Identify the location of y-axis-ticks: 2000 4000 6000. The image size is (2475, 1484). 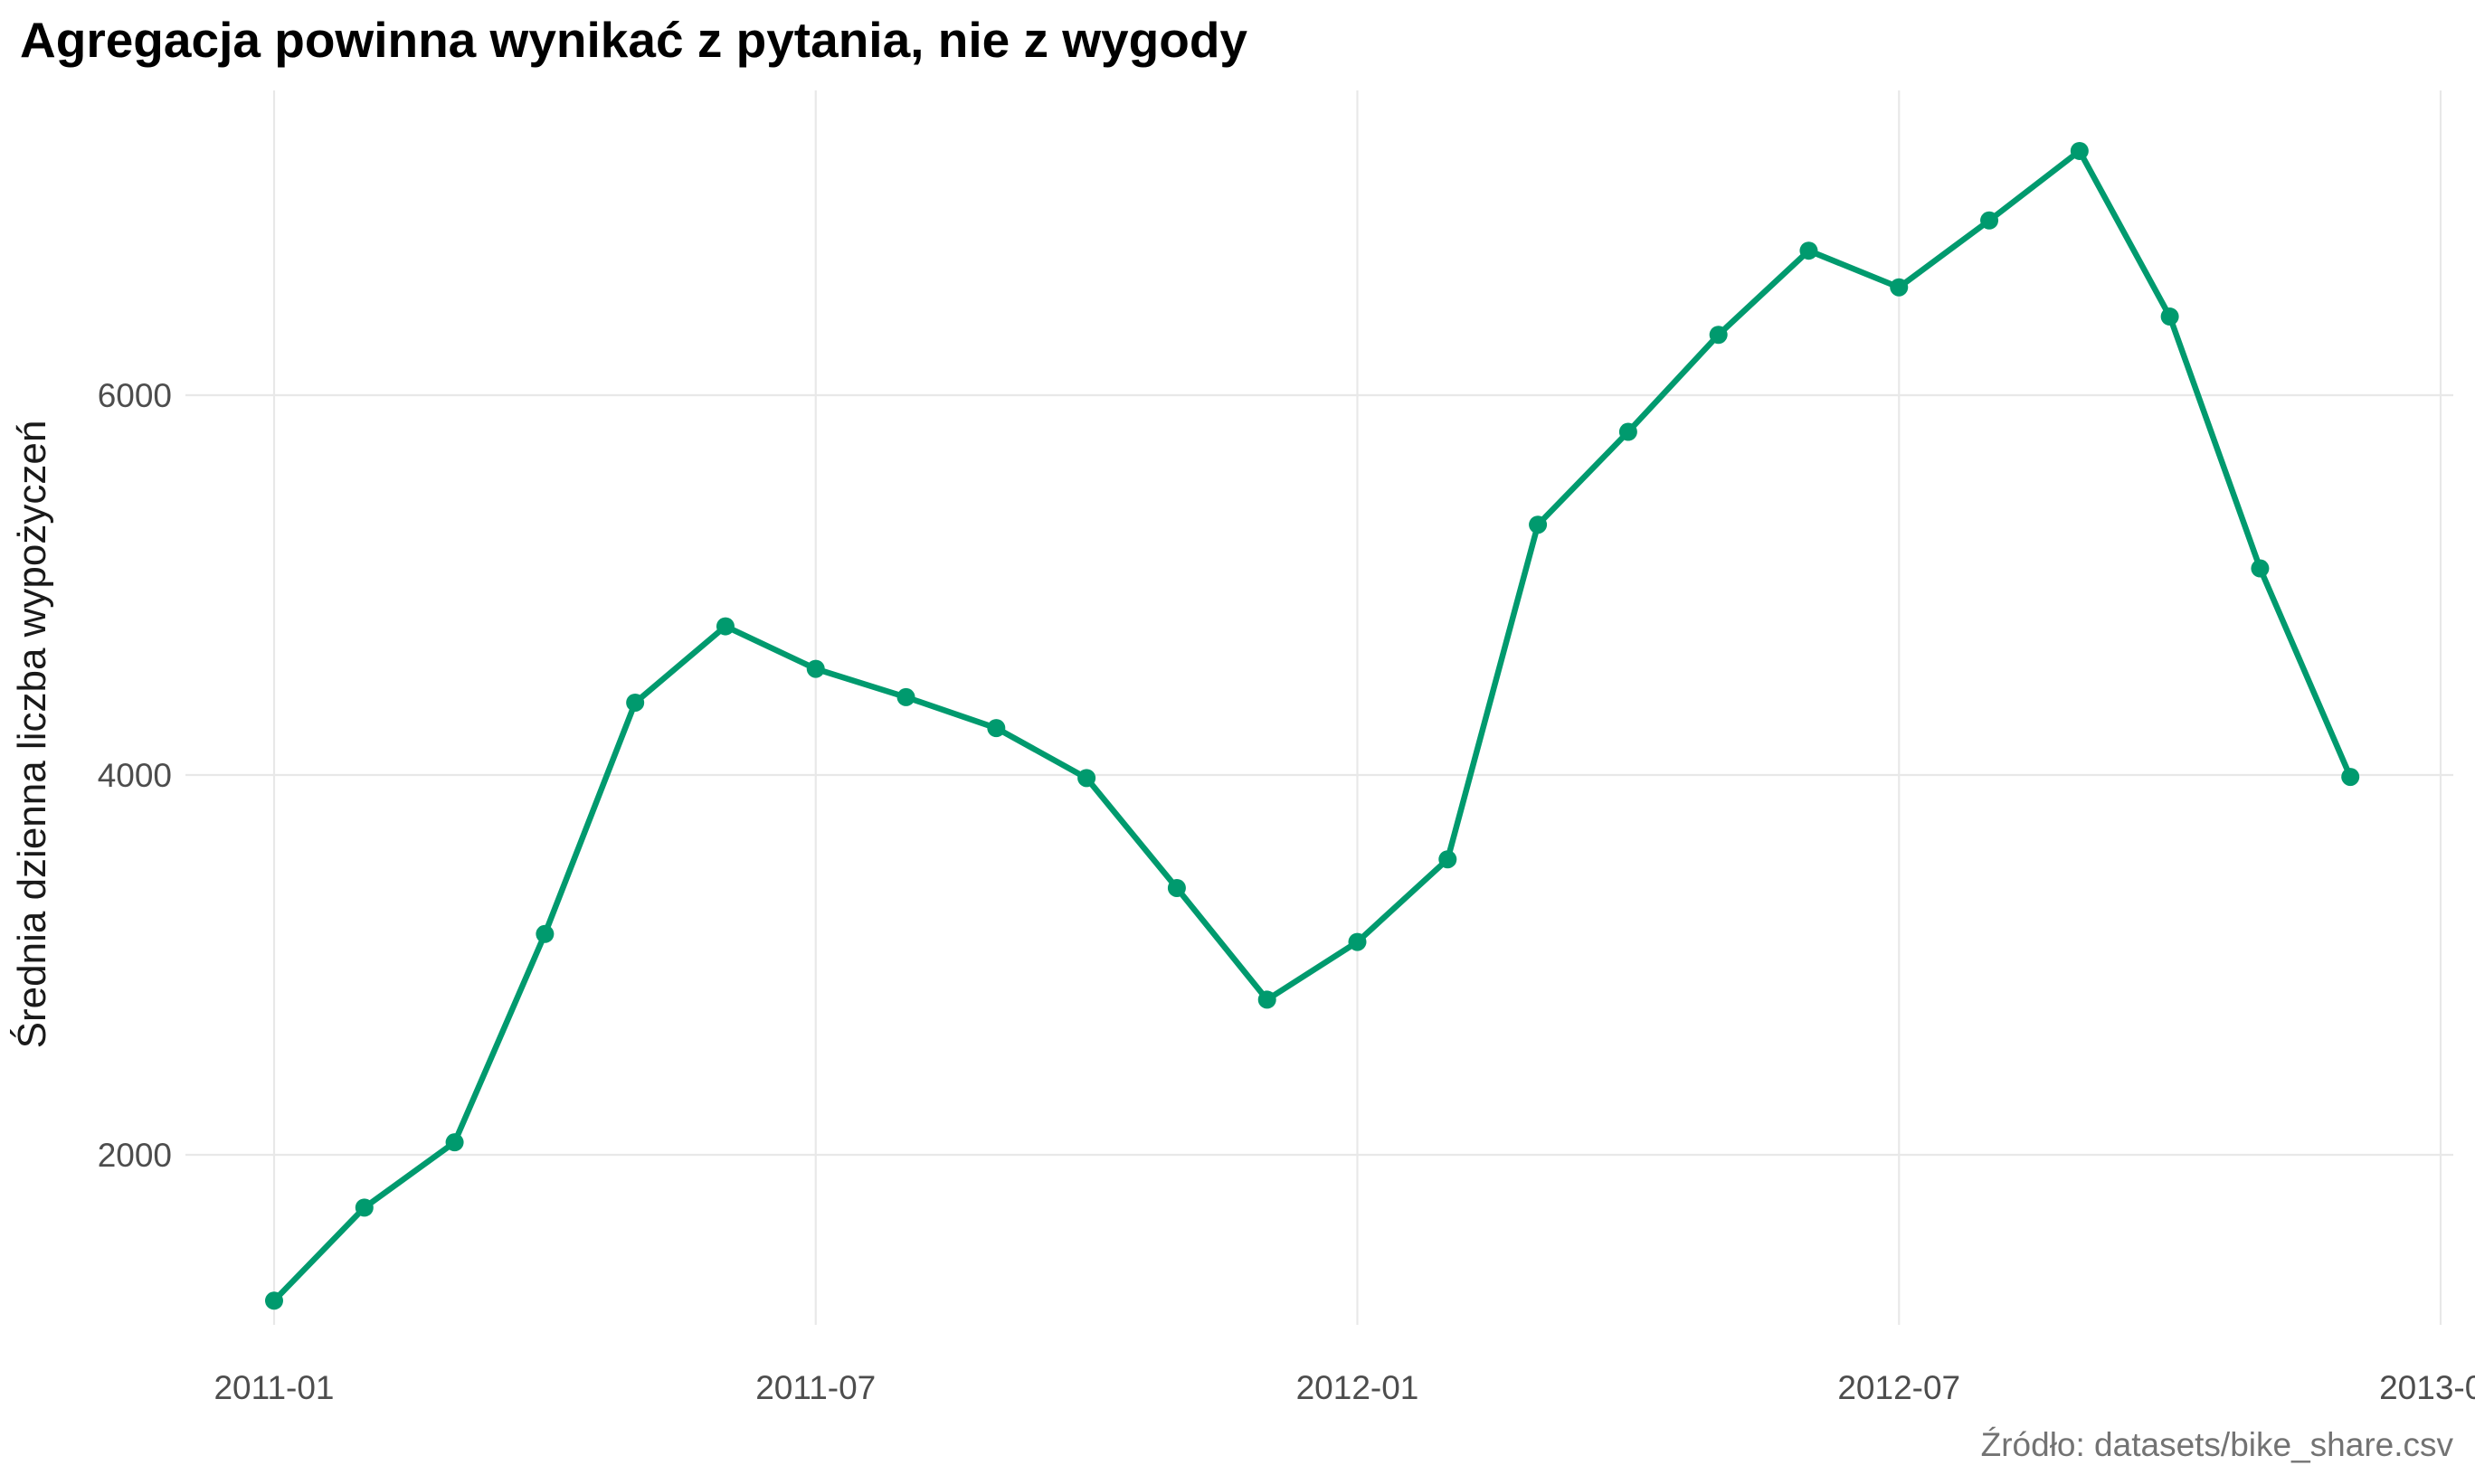
(135, 775).